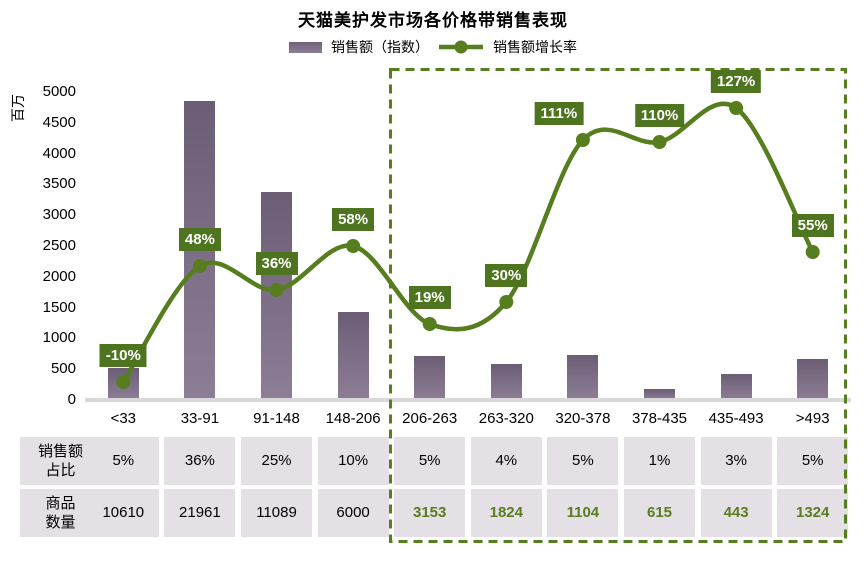  I want to click on x-tick-label: 148-206, so click(353, 418).